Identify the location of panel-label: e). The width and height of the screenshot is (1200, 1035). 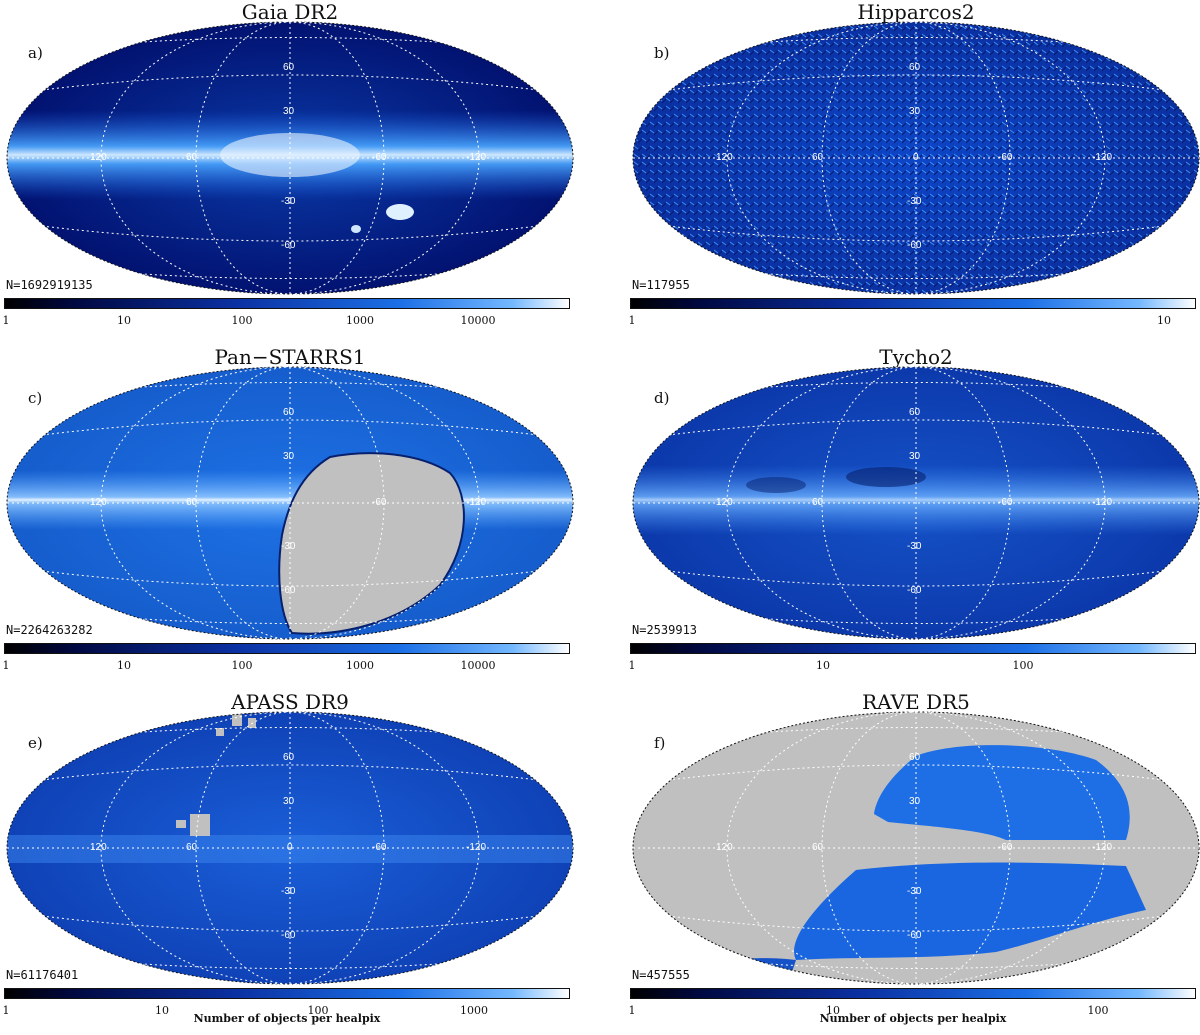
(35, 743).